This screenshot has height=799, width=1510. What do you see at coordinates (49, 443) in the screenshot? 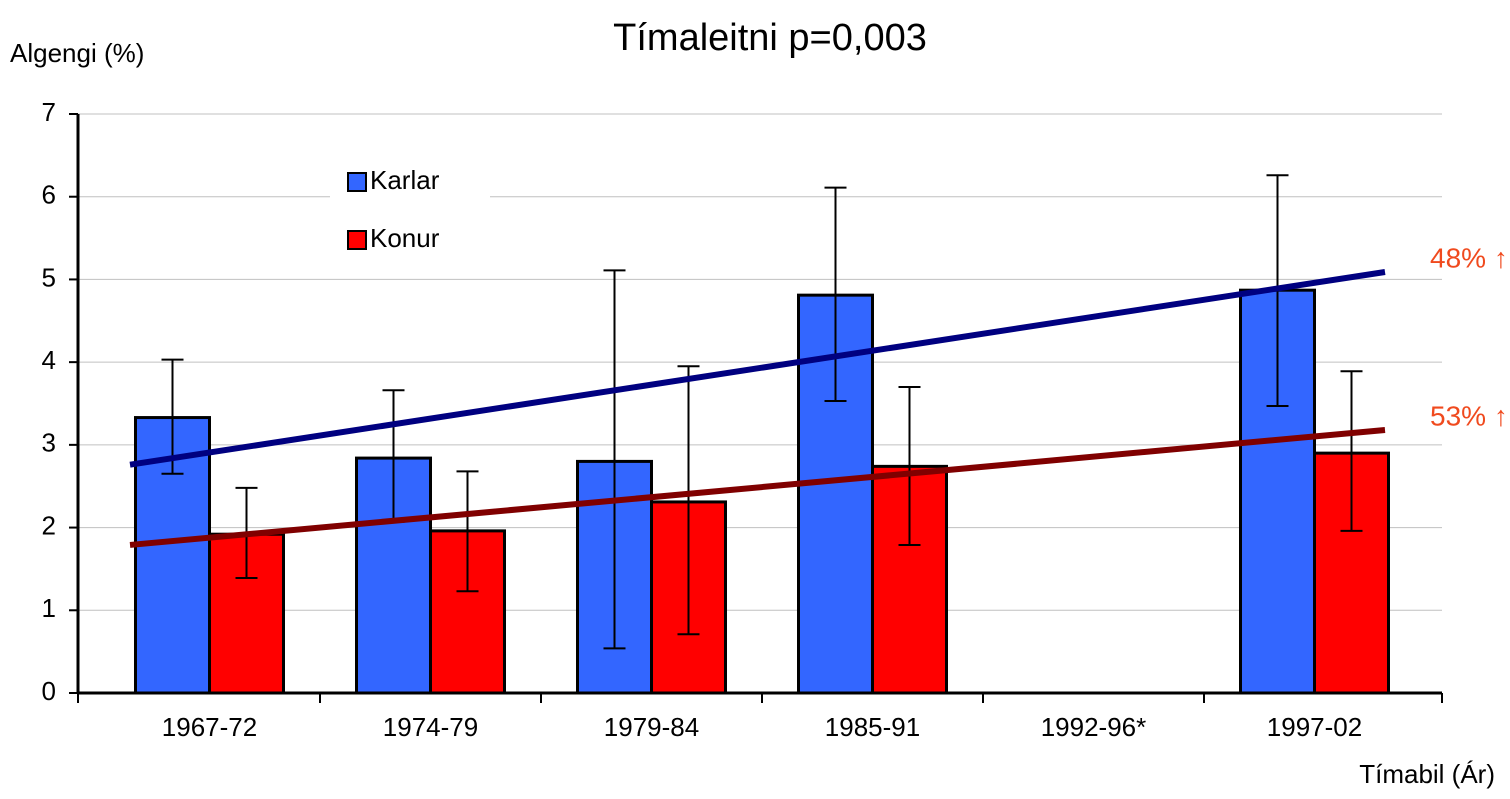
I see `y-tick-label: 3` at bounding box center [49, 443].